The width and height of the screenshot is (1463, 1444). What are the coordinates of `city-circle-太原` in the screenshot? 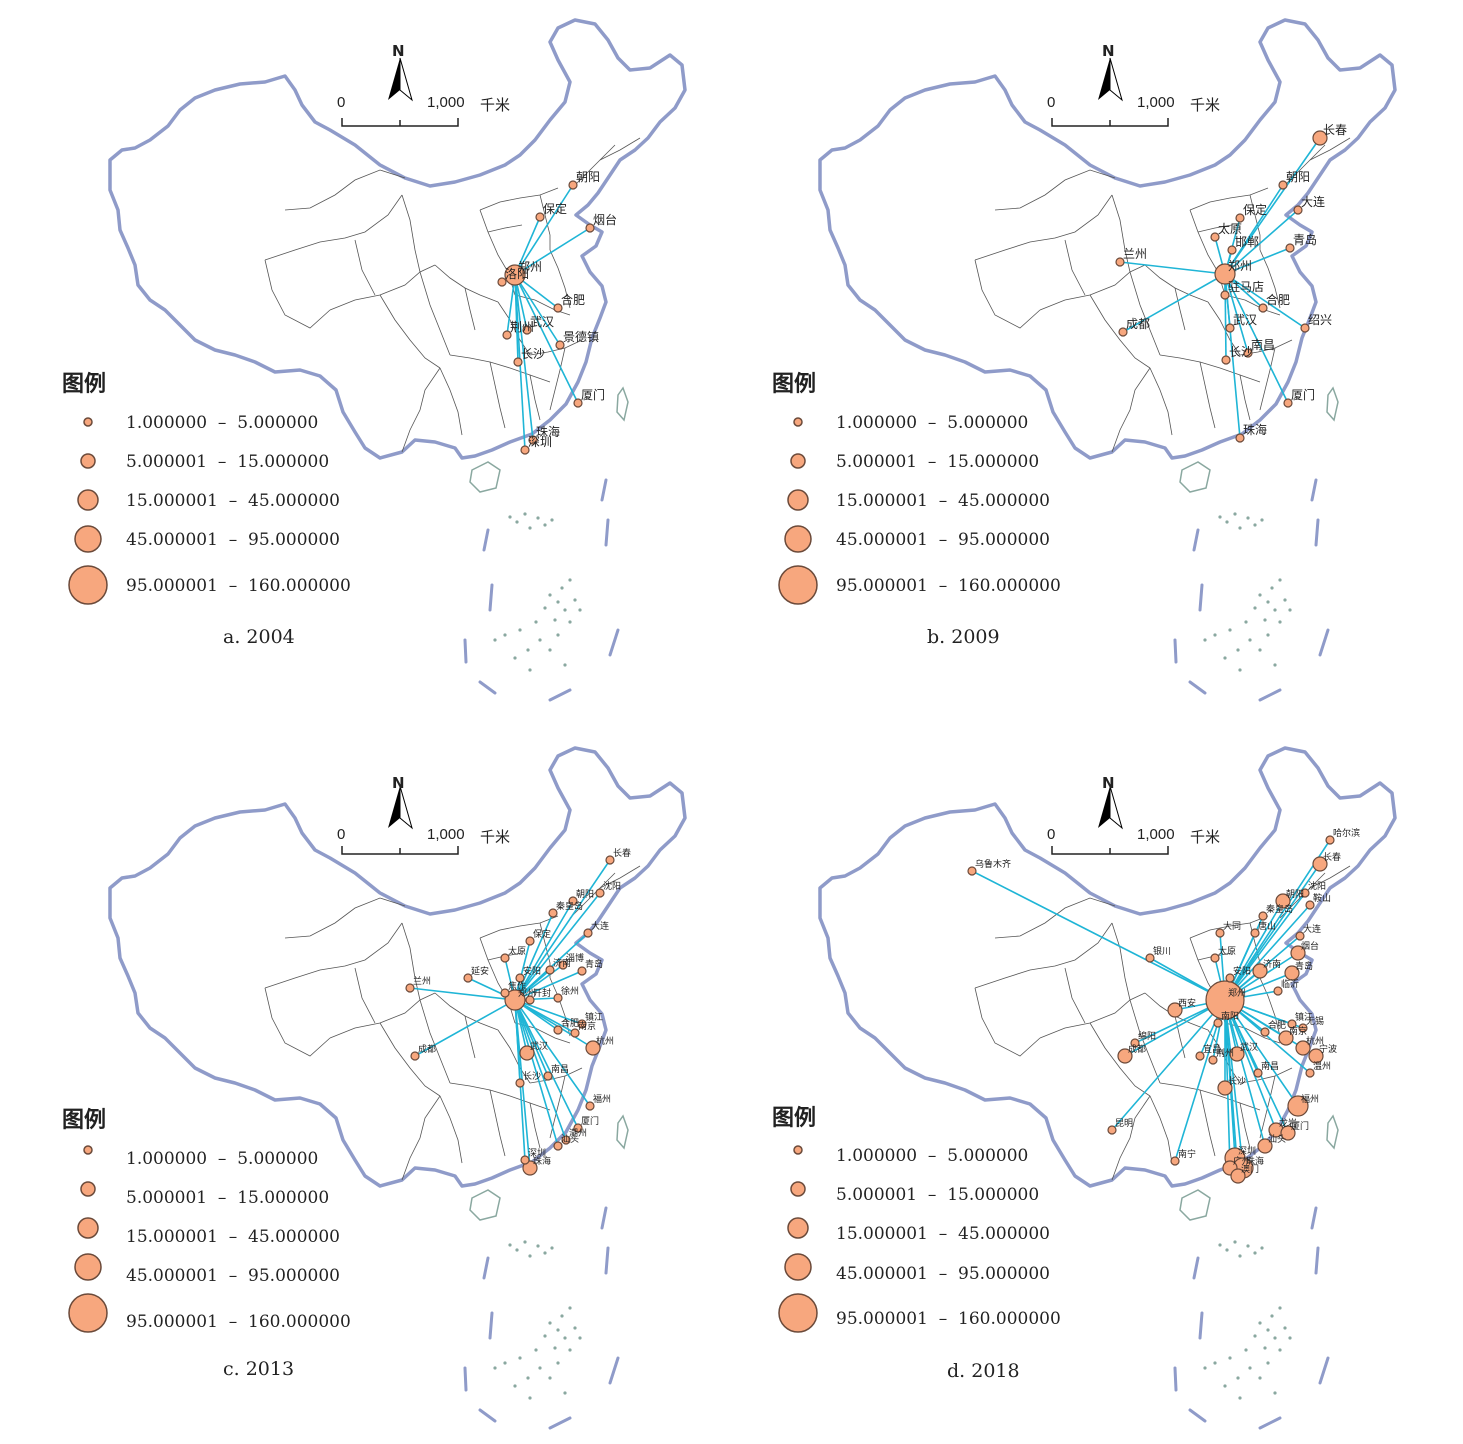 It's located at (1215, 958).